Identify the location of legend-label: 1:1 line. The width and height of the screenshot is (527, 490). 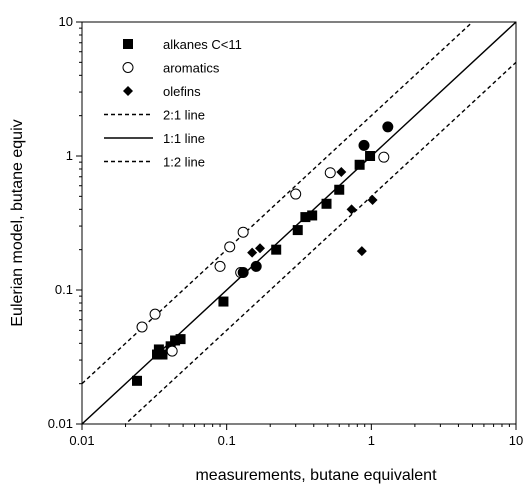
(184, 138).